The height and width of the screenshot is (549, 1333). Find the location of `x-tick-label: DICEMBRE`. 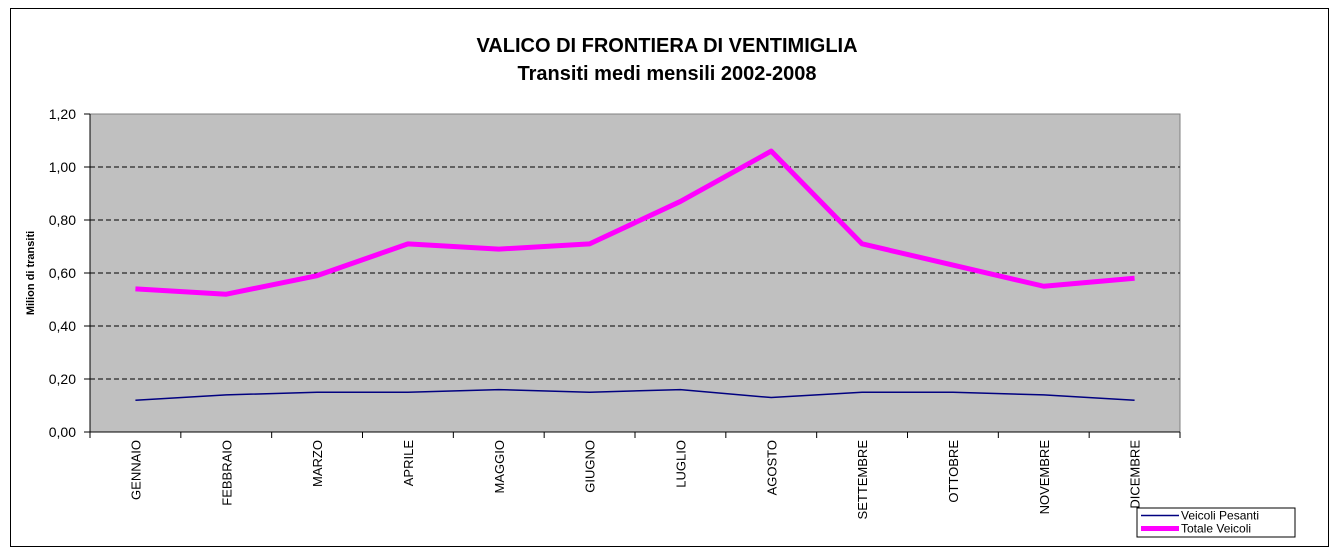

x-tick-label: DICEMBRE is located at coordinates (1135, 474).